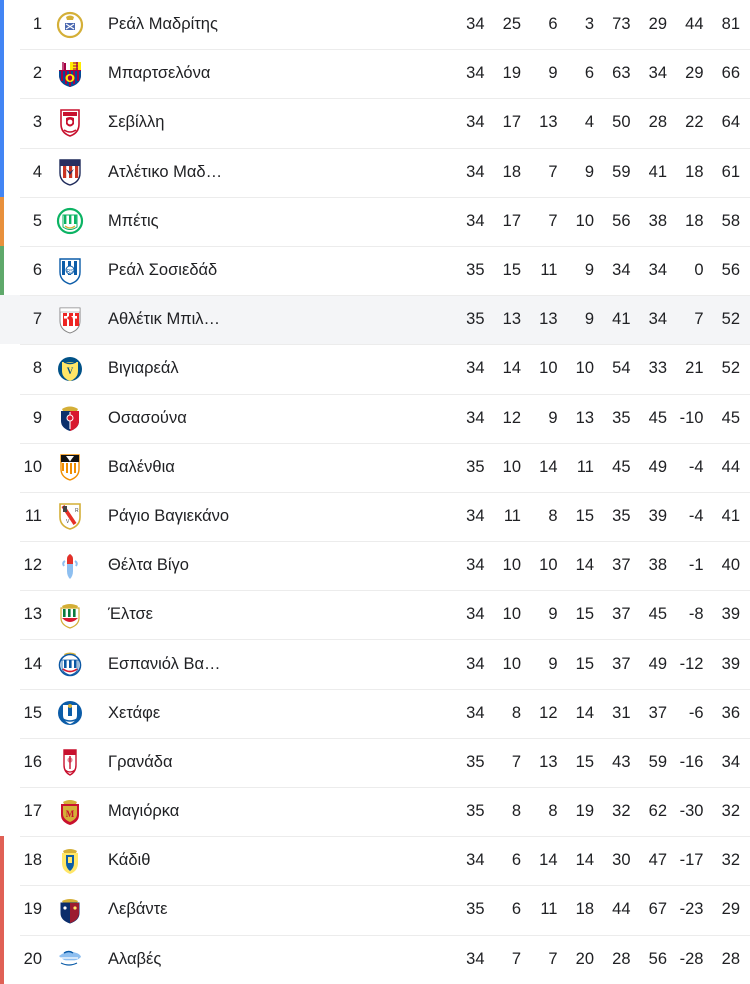 This screenshot has width=750, height=984. I want to click on team-stats: 34 19 9 6 63 34 29 66, so click(599, 73).